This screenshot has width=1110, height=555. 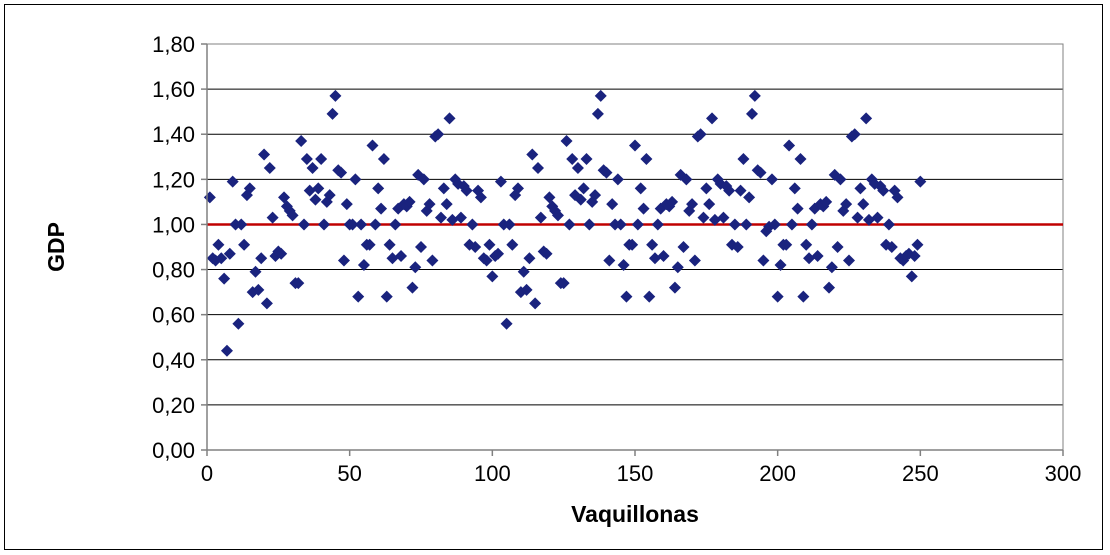 I want to click on y-tick-label: 0,20, so click(x=173, y=405).